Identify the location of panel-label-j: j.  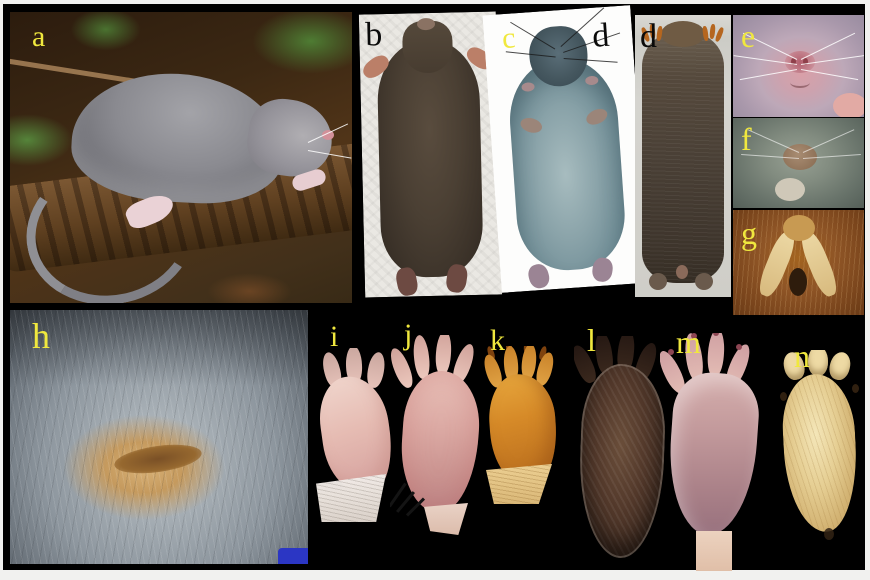
(408, 334).